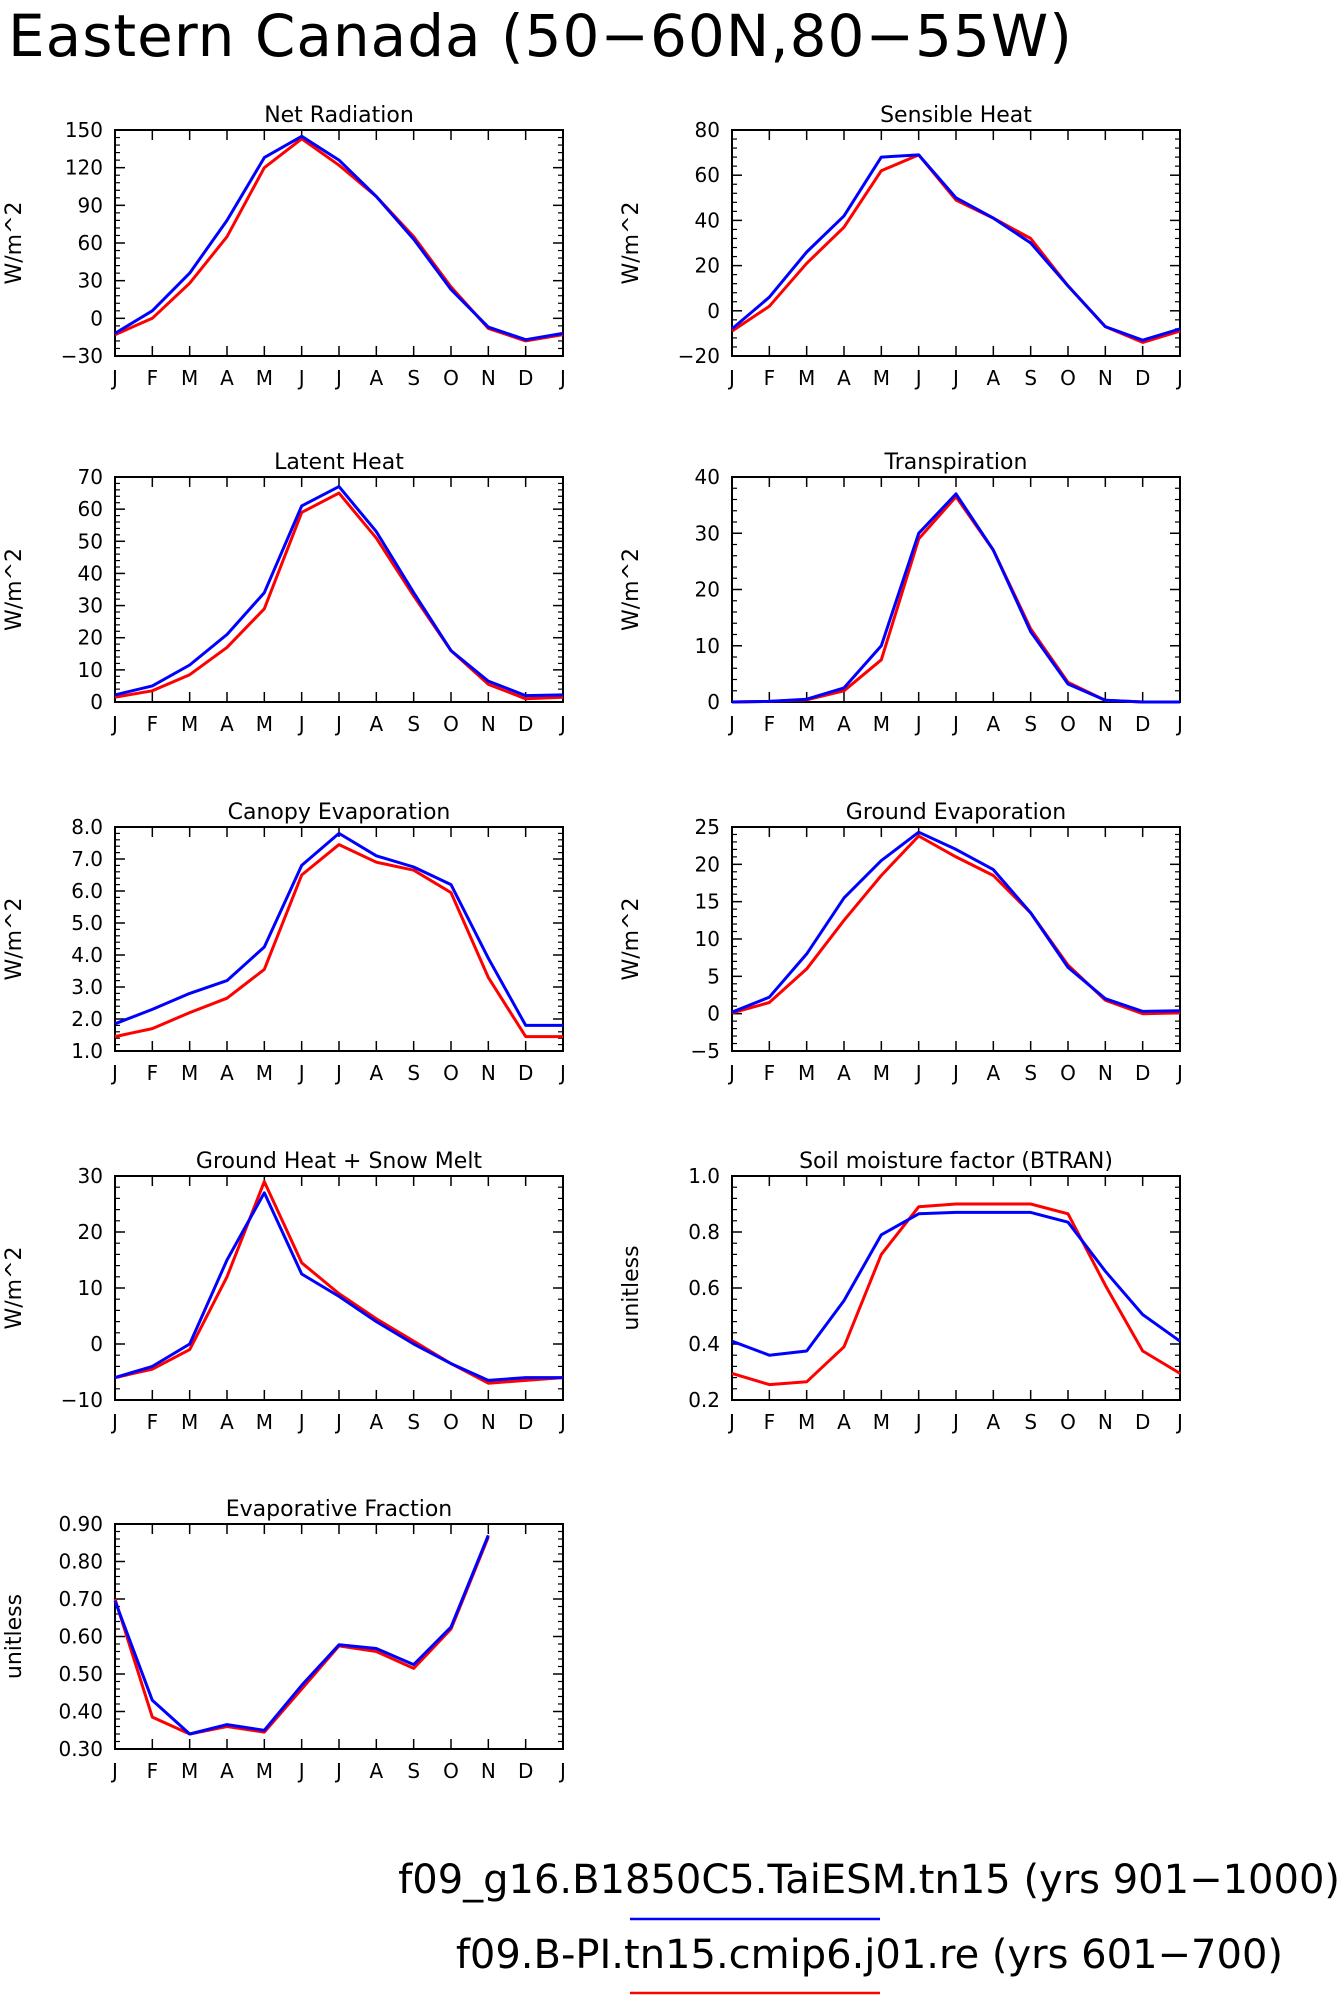 The height and width of the screenshot is (2001, 1344). What do you see at coordinates (87, 923) in the screenshot?
I see `y-tick-label: 5.0` at bounding box center [87, 923].